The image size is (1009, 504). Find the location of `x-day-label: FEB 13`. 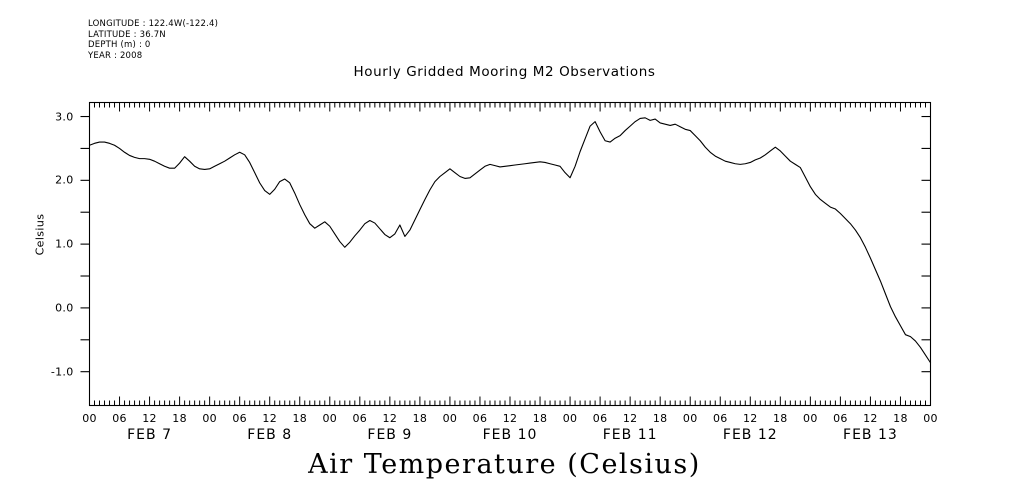

x-day-label: FEB 13 is located at coordinates (870, 434).